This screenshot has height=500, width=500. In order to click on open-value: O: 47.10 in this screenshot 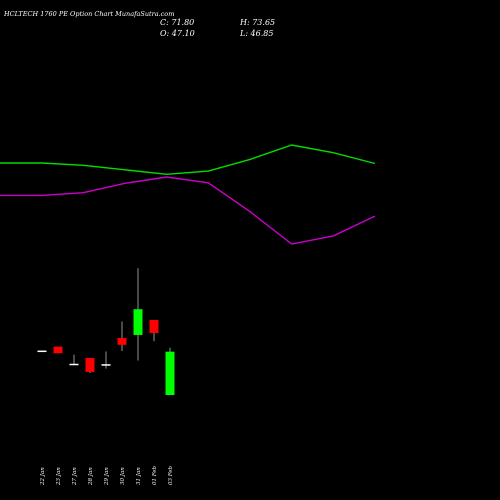, I will do `click(177, 33)`.